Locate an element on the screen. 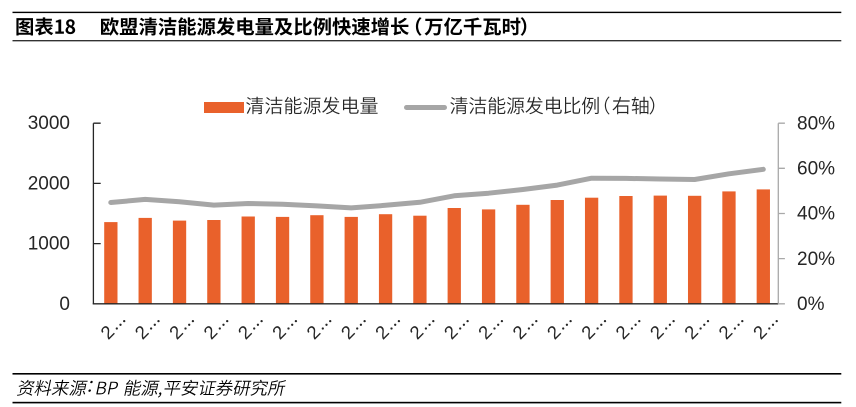 This screenshot has height=407, width=856. svg-text: 60% is located at coordinates (816, 169).